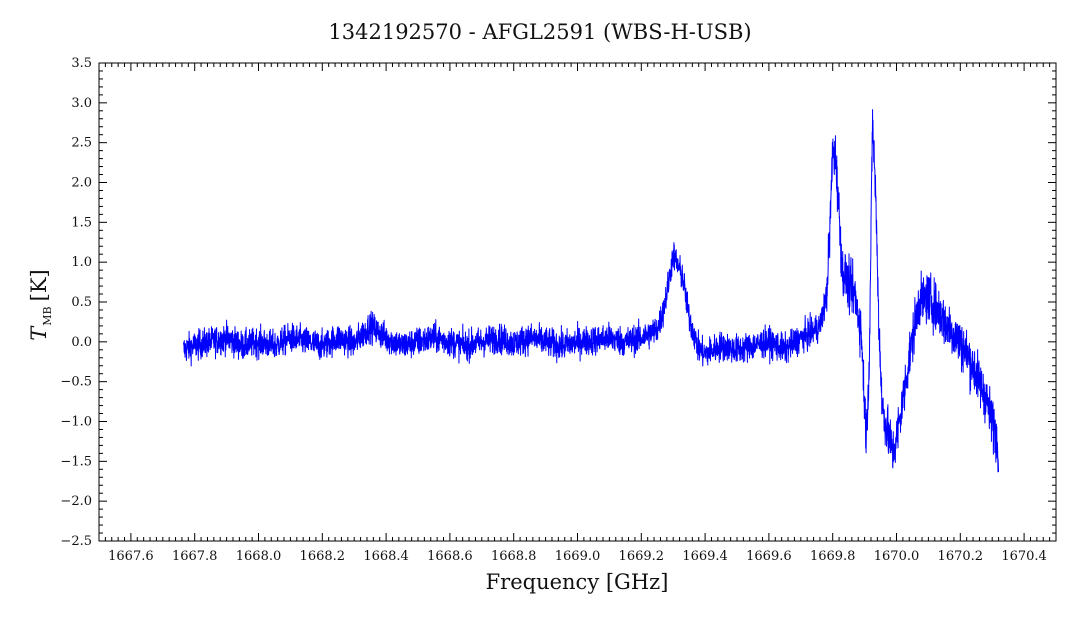 This screenshot has height=618, width=1080. Describe the element at coordinates (514, 556) in the screenshot. I see `x-tick-label: 1668.8` at that location.